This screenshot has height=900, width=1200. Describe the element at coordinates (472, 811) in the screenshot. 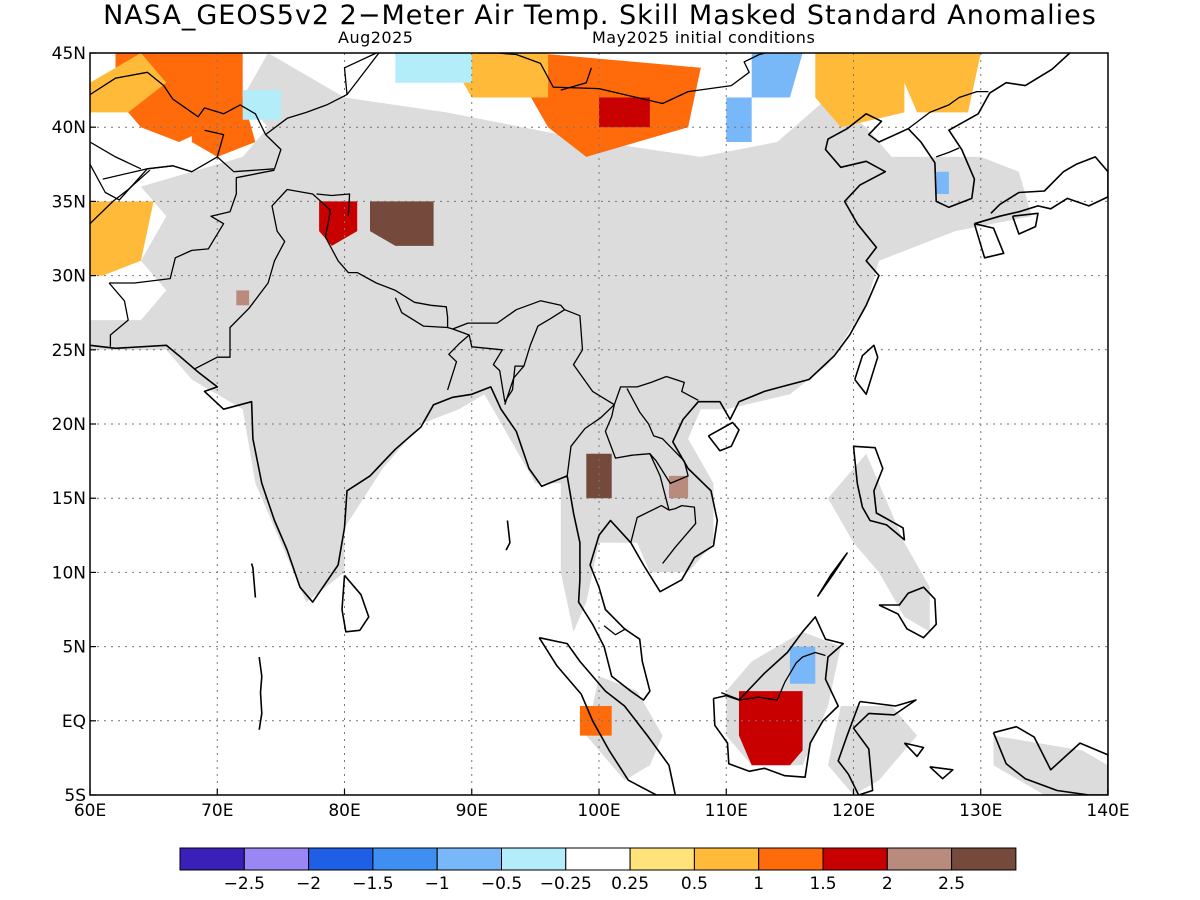

I see `x-tick-label: 90E` at that location.